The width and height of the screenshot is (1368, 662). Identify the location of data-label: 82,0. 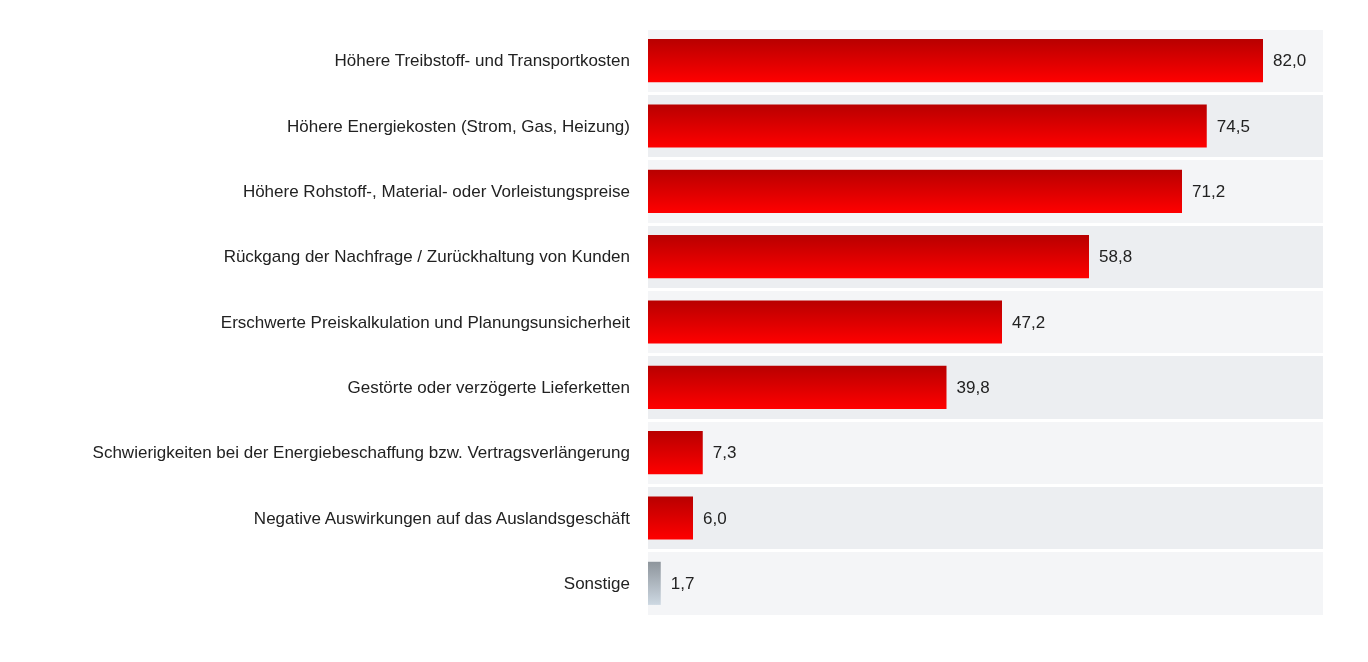
(1290, 61).